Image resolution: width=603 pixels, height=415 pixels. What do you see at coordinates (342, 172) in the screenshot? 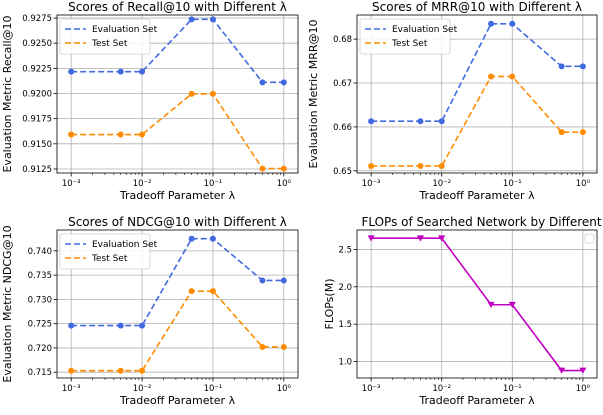
I see `y-tick-label: 0.65` at bounding box center [342, 172].